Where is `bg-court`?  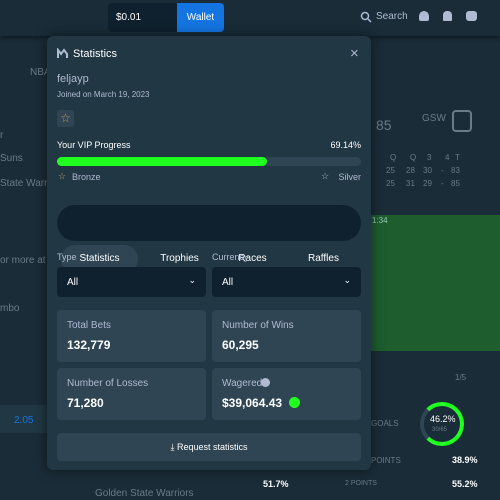 bg-court is located at coordinates (435, 283).